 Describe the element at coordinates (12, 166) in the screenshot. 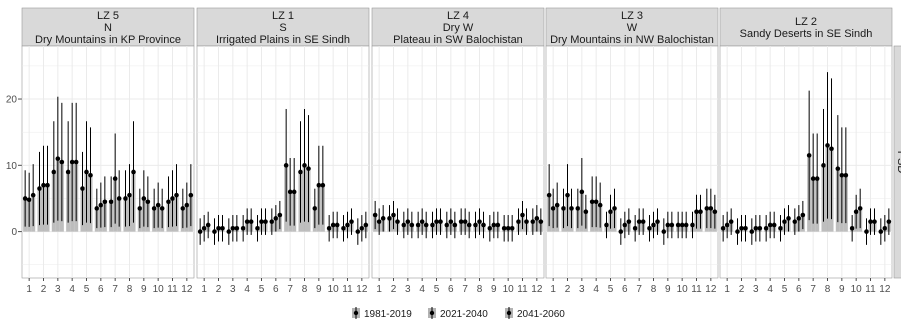

I see `y-tick-label: 10` at that location.